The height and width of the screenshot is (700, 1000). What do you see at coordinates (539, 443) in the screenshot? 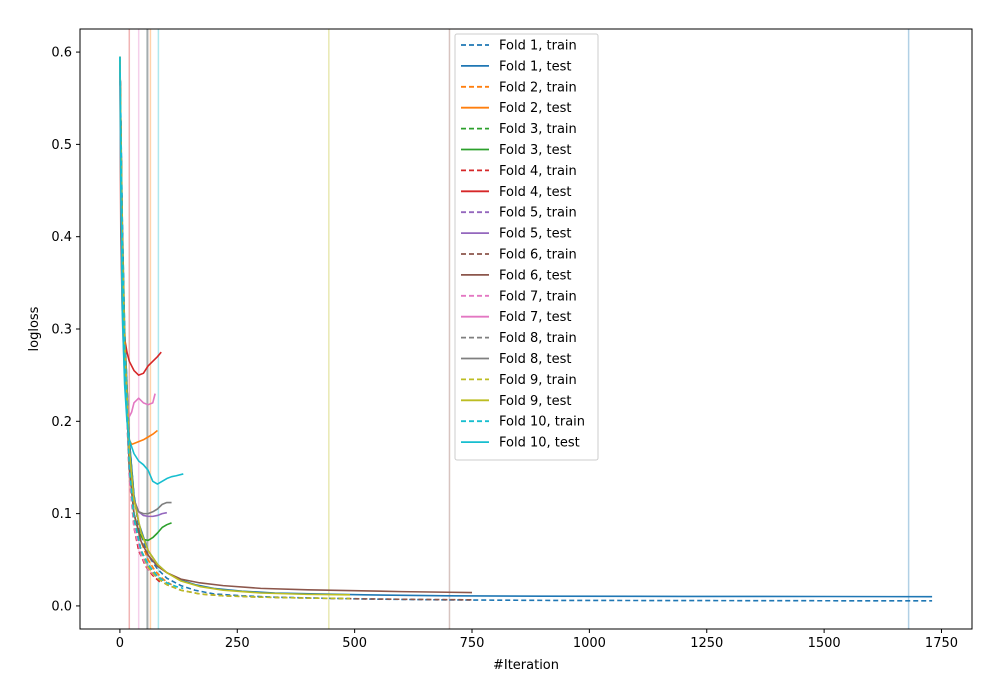
I see `legend-label: Fold 10, test` at bounding box center [539, 443].